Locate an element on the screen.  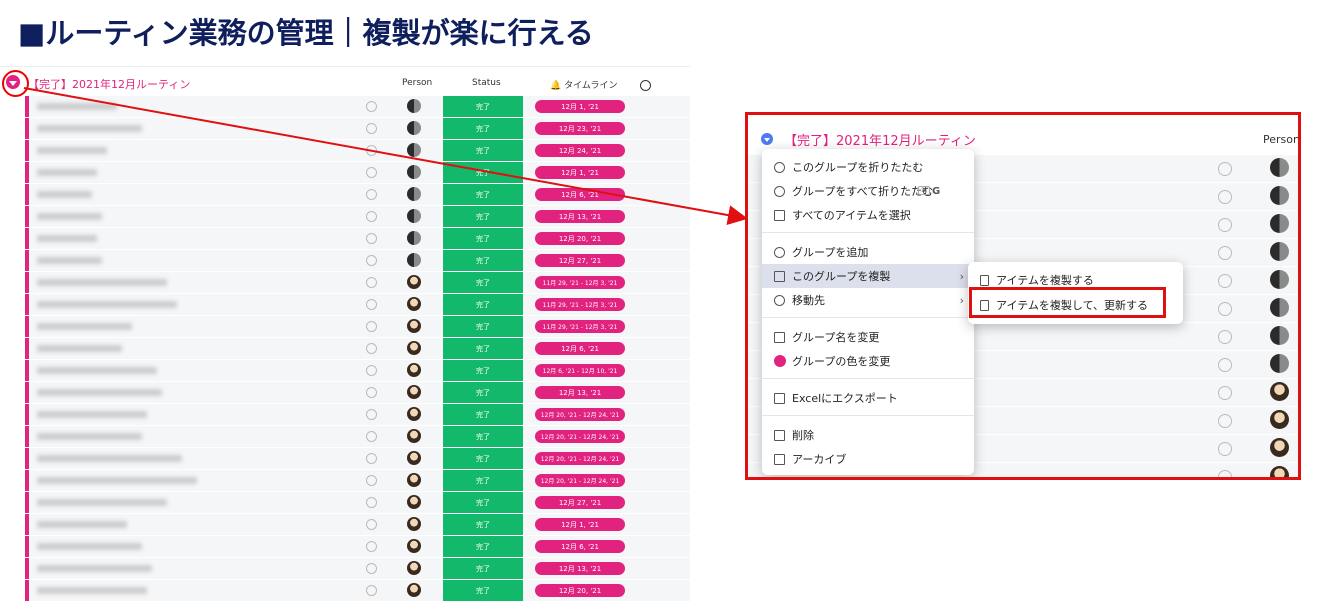
table-row: 完了 12月 24, '21 is located at coordinates (357, 151).